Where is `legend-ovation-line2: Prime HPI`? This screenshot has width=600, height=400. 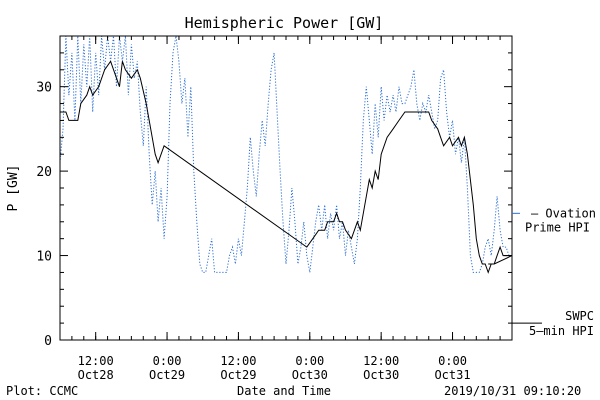
legend-ovation-line2: Prime HPI is located at coordinates (557, 227).